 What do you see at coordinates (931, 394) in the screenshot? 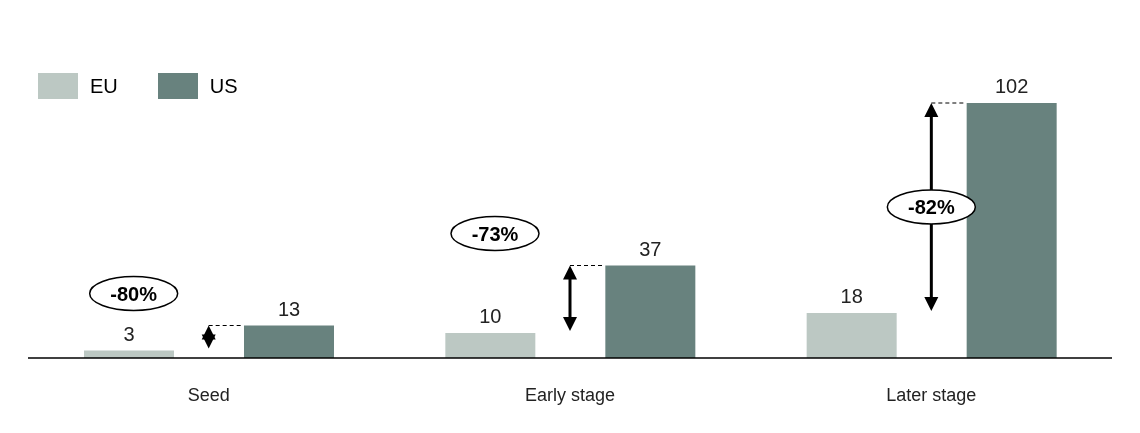
I see `x-tick-label: Later stage` at bounding box center [931, 394].